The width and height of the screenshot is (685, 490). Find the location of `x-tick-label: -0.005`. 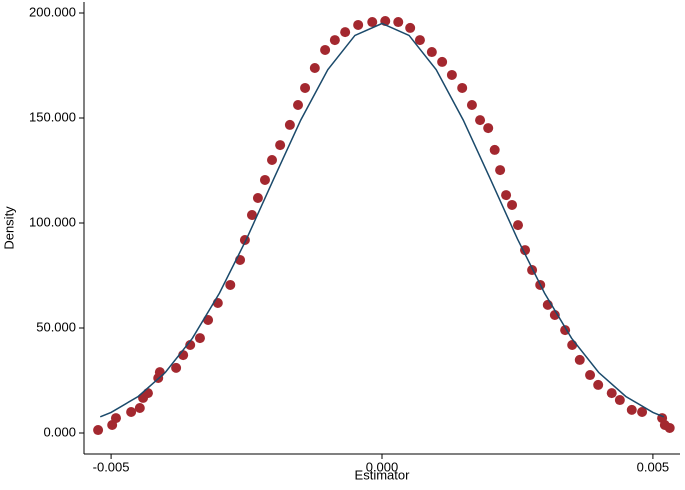

x-tick-label: -0.005 is located at coordinates (111, 466).